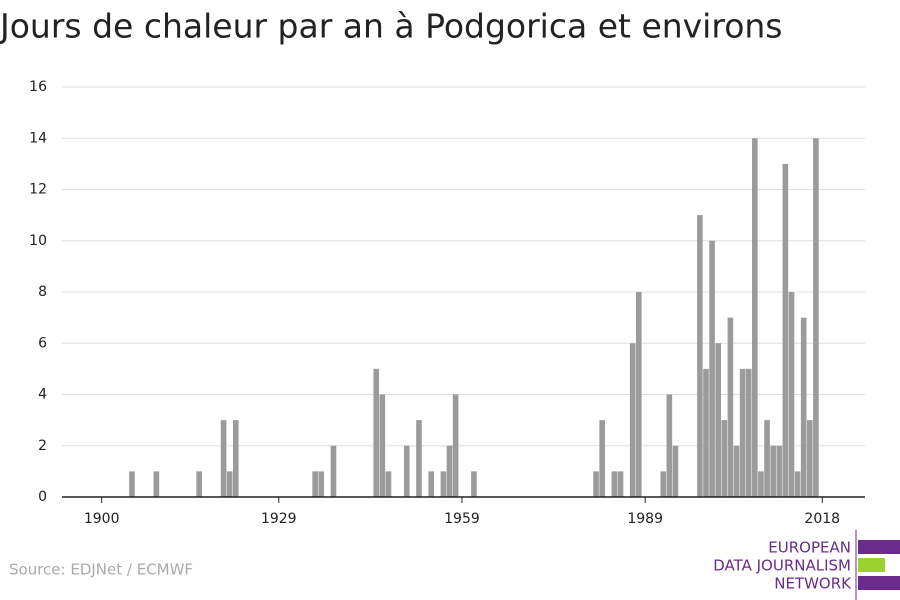 The height and width of the screenshot is (600, 900). I want to click on x-tick-label: 1900, so click(102, 519).